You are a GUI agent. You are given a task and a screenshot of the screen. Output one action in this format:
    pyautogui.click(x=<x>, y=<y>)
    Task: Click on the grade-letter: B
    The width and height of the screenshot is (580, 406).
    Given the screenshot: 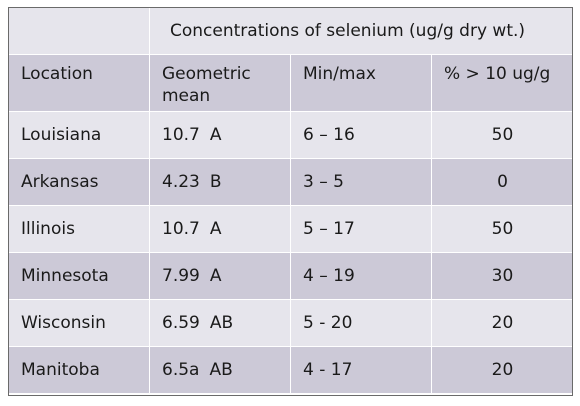 What is the action you would take?
    pyautogui.click(x=215, y=182)
    